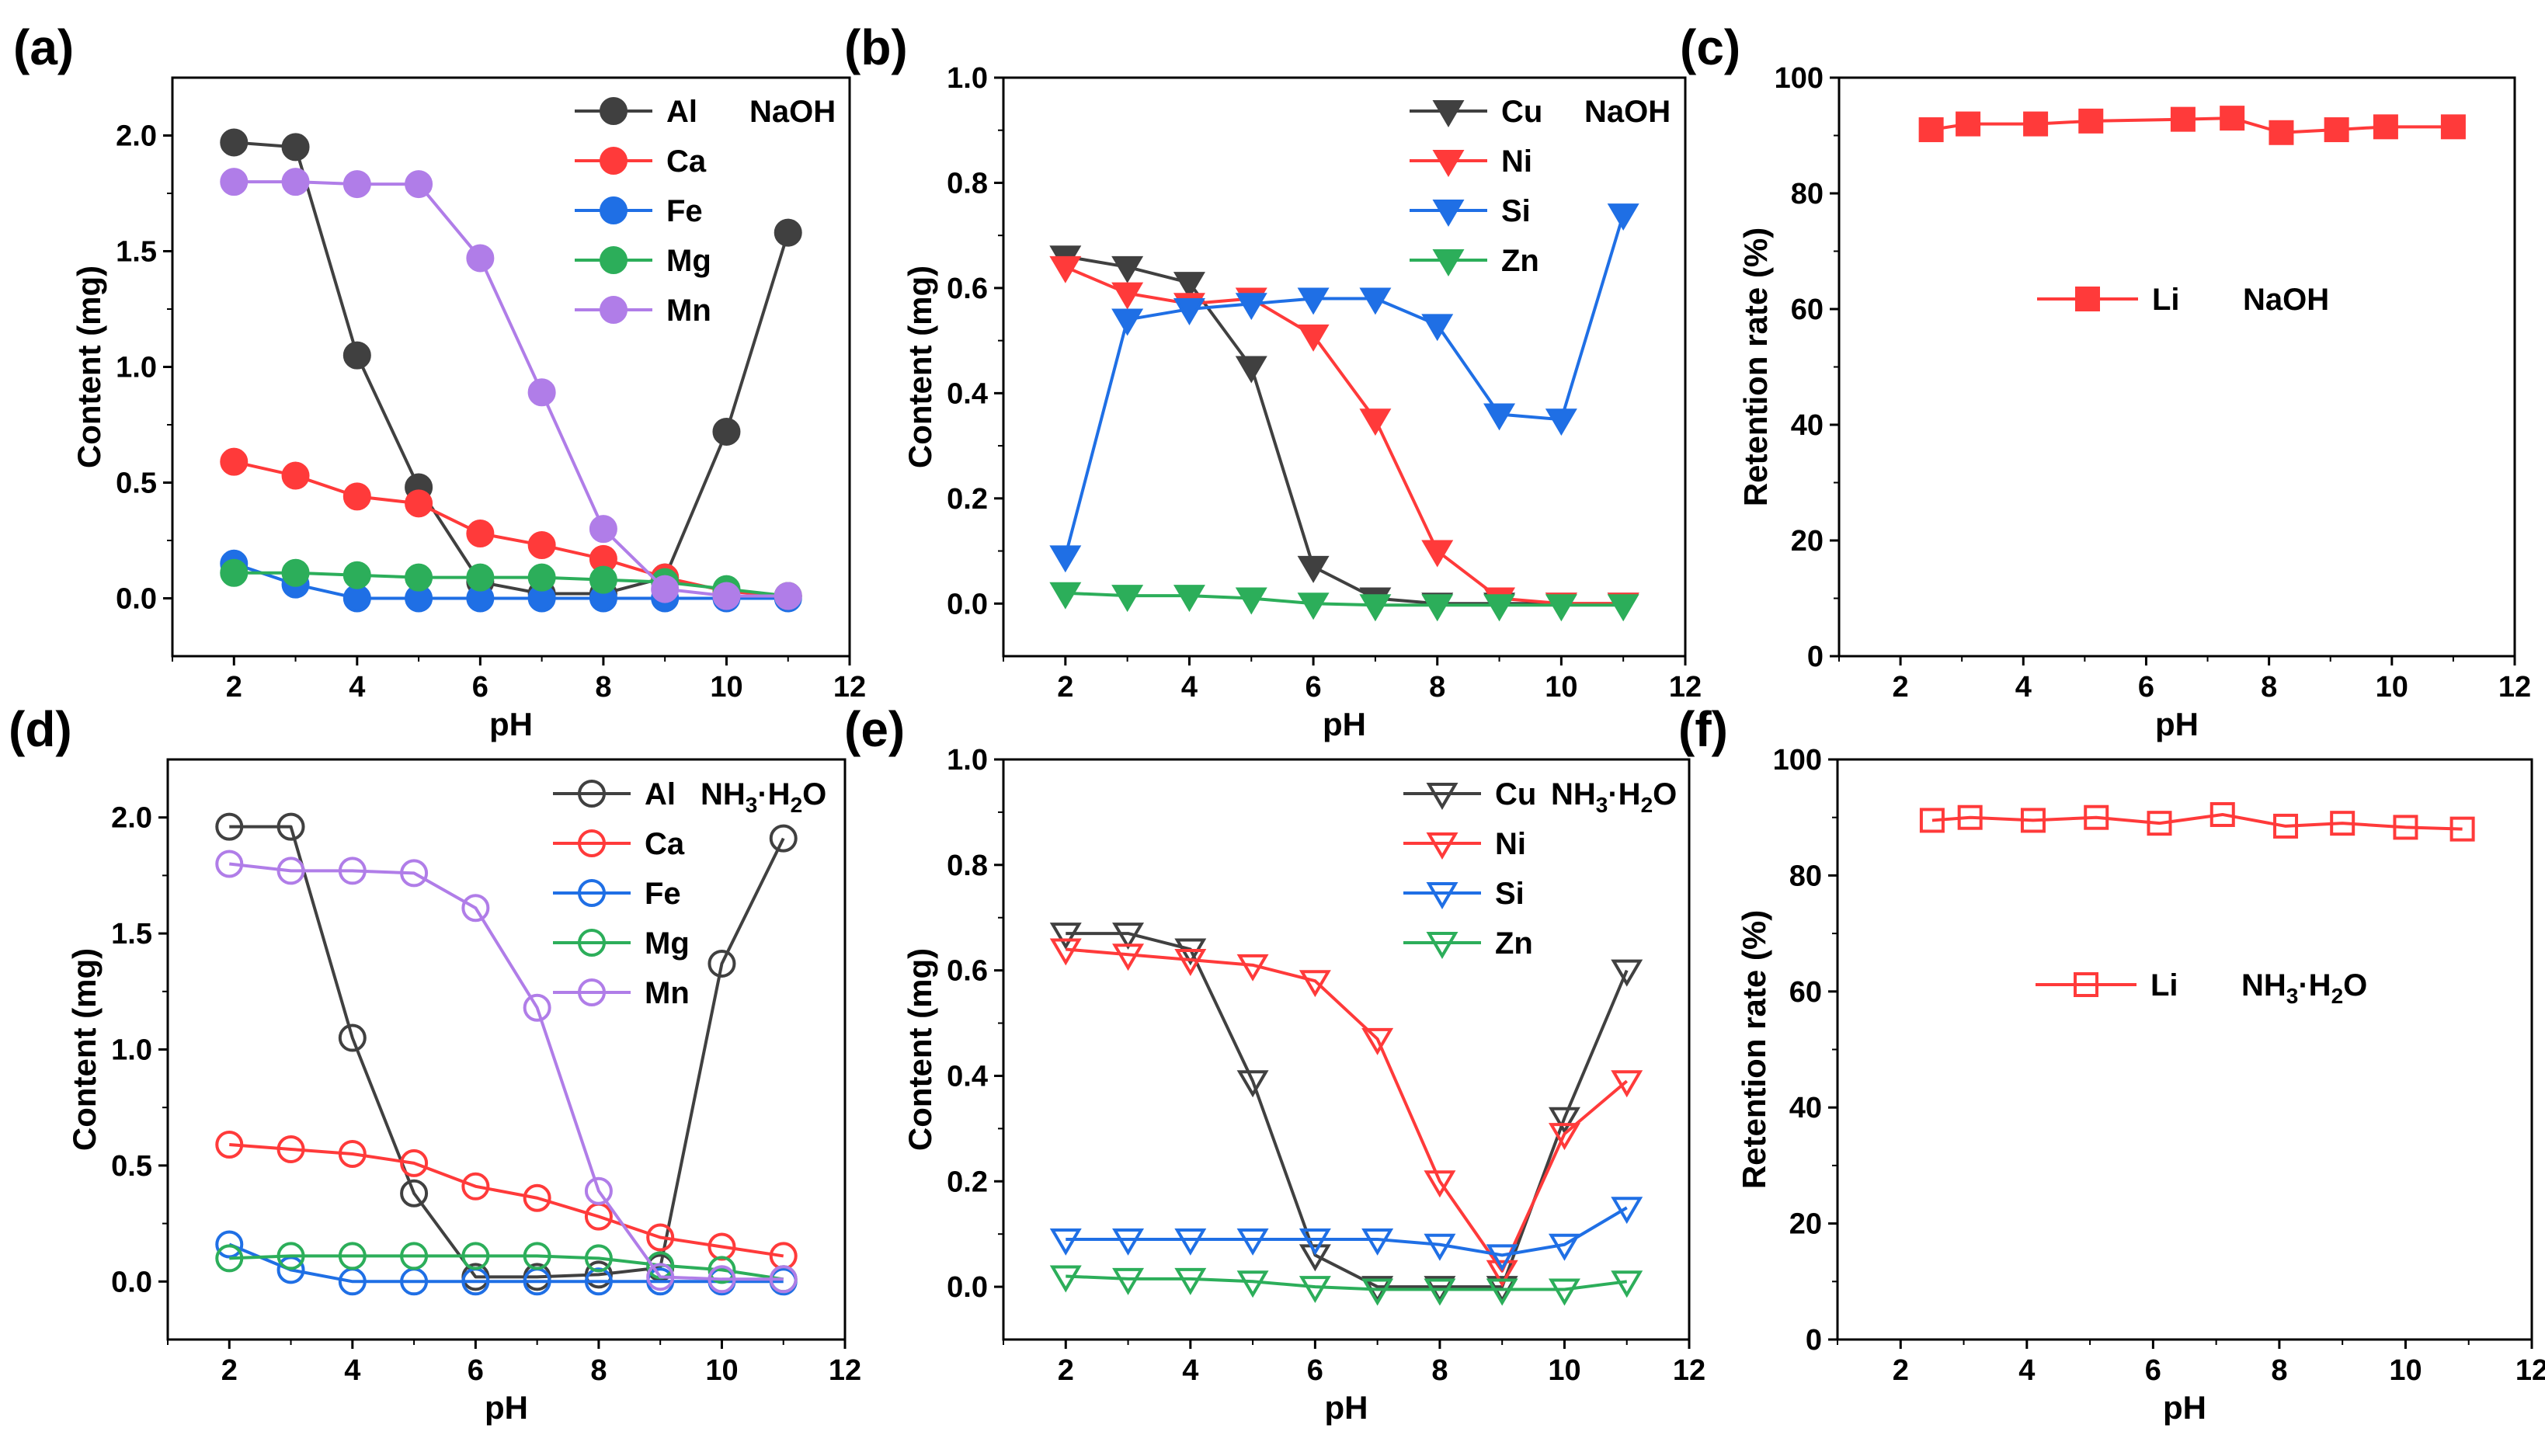  Describe the element at coordinates (356, 598) in the screenshot. I see `data-point-fe` at that location.